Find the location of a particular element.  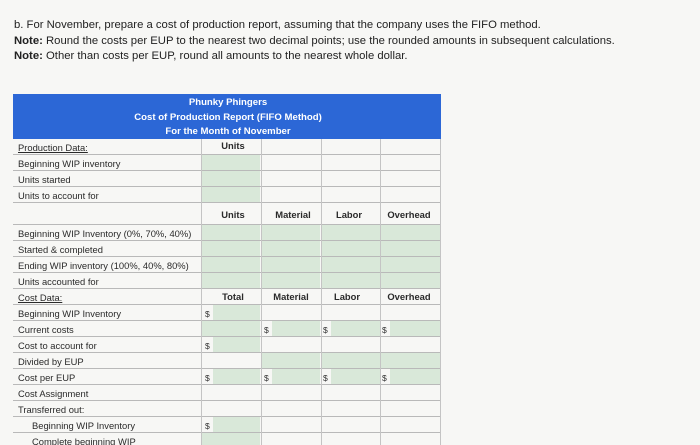

table-row: Ending WIP inventory (100%, 40%, 80%) is located at coordinates (227, 265).